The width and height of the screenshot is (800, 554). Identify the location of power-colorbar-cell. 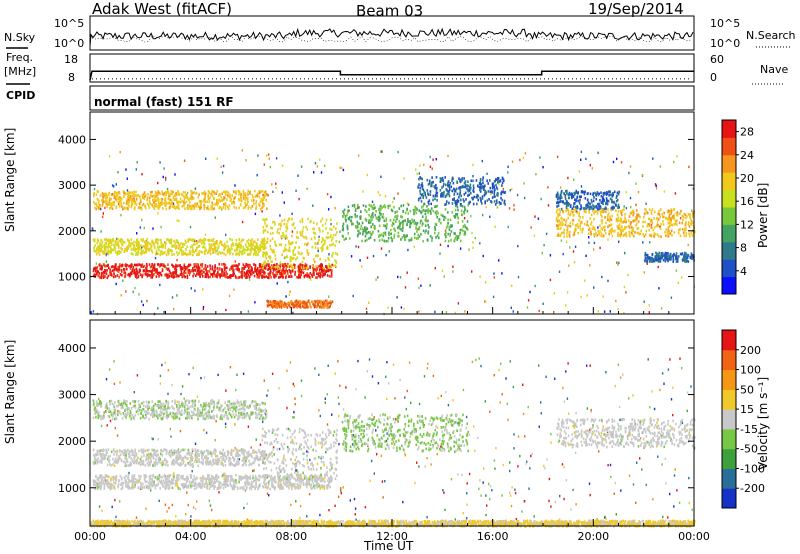
(729, 285).